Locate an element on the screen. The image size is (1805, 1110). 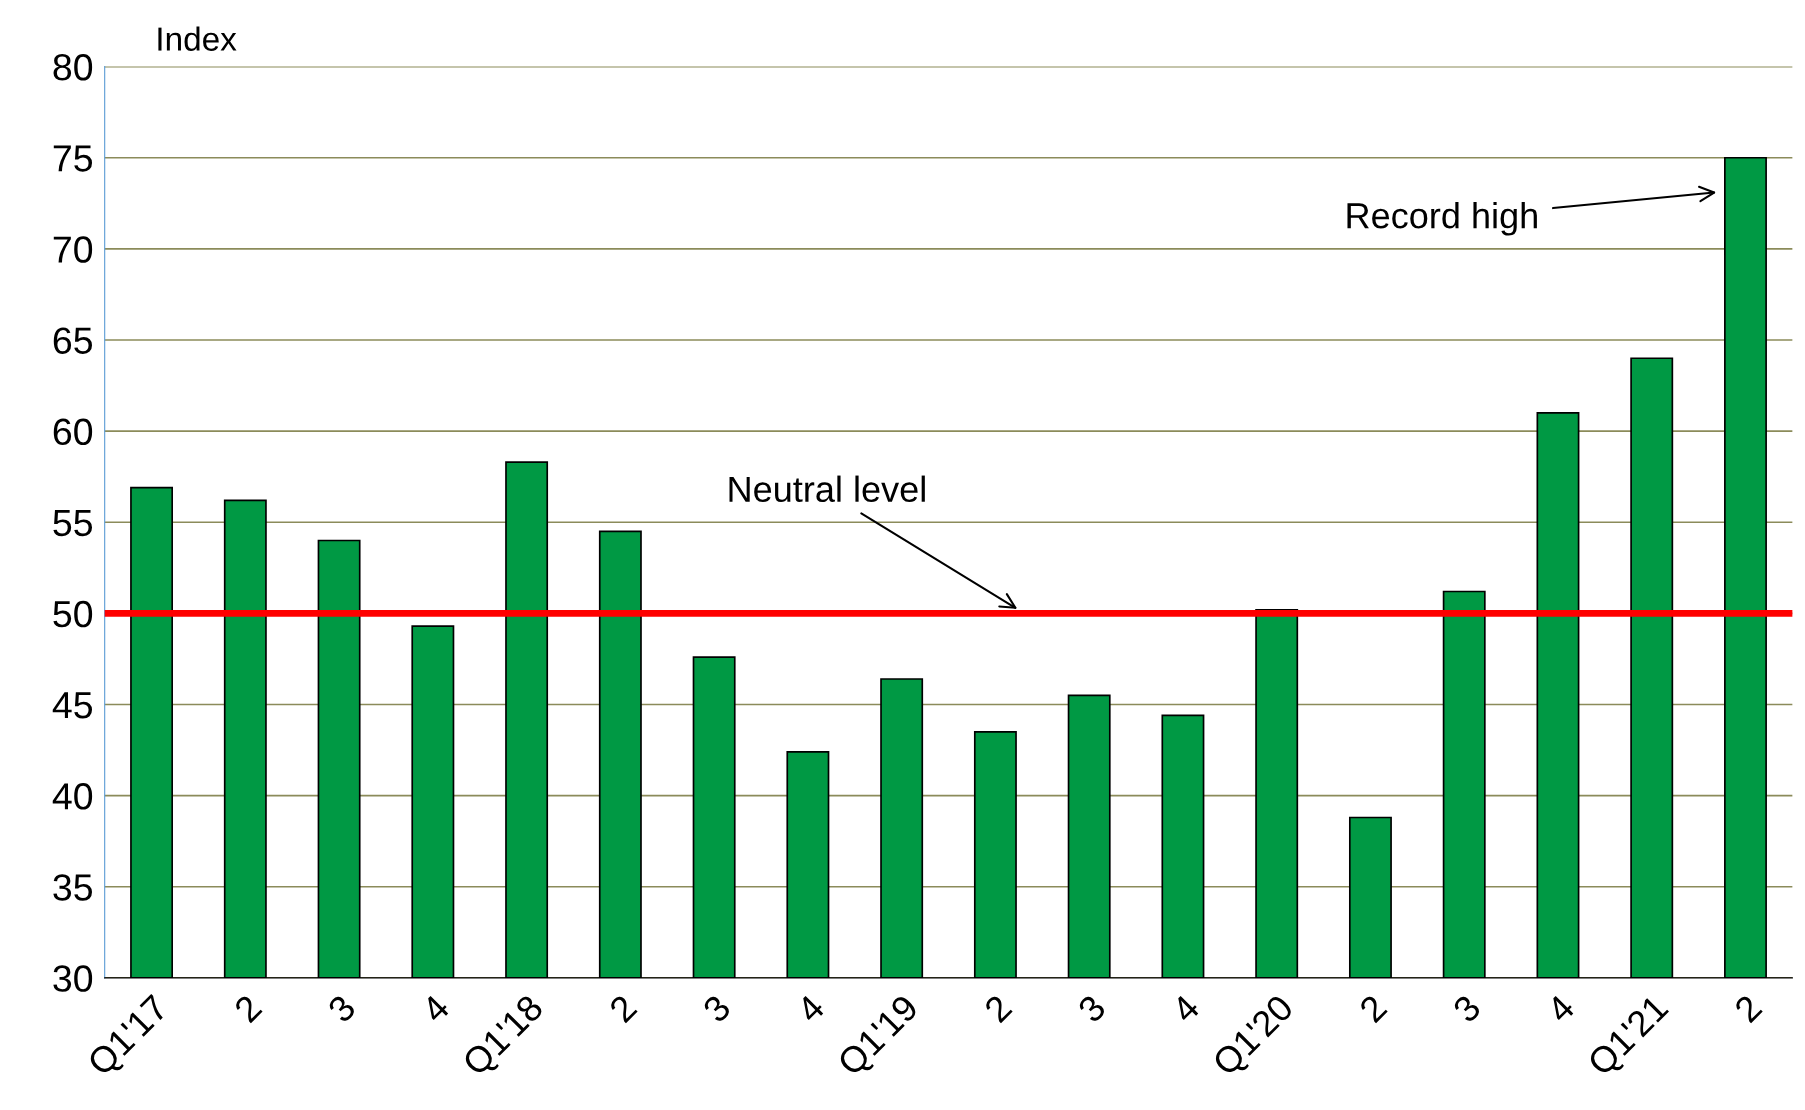
y-tick-label: 70 is located at coordinates (73, 249).